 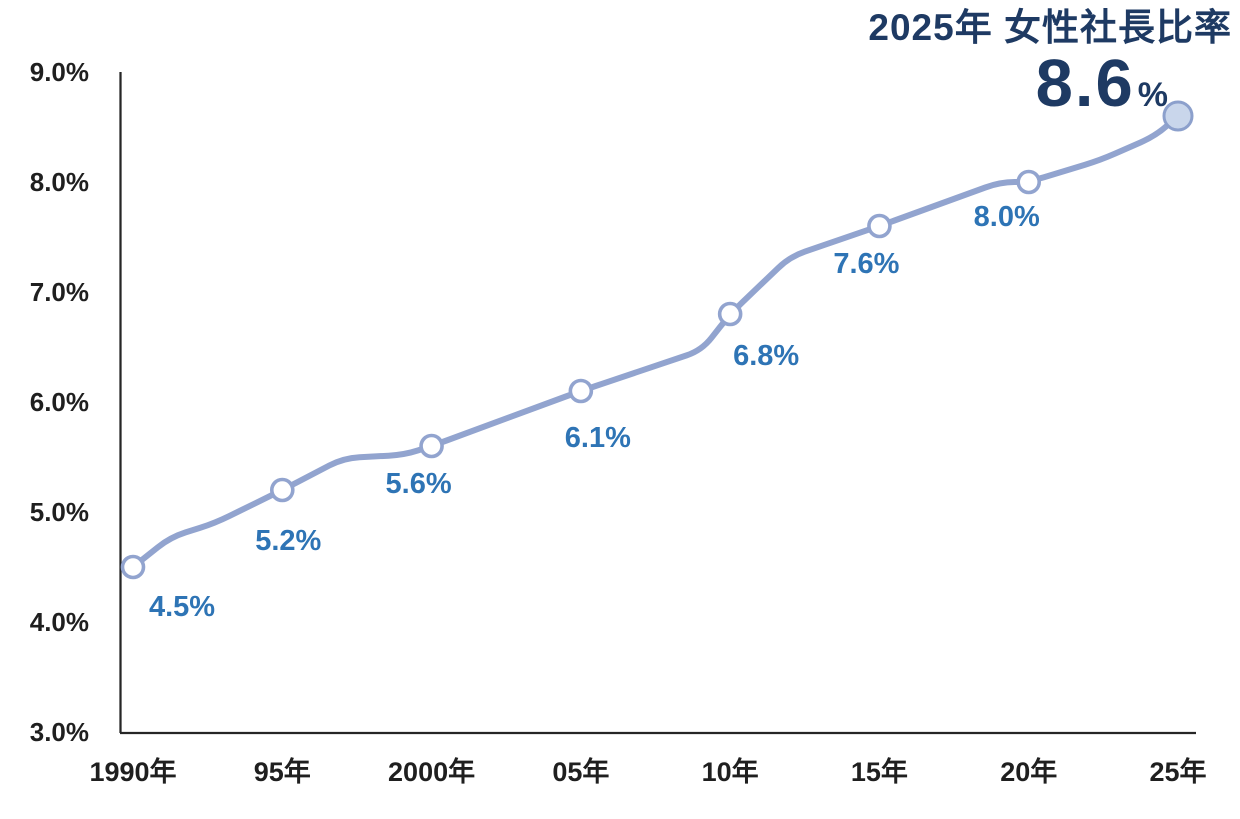 What do you see at coordinates (580, 771) in the screenshot?
I see `x-axis-tick-label: 05年` at bounding box center [580, 771].